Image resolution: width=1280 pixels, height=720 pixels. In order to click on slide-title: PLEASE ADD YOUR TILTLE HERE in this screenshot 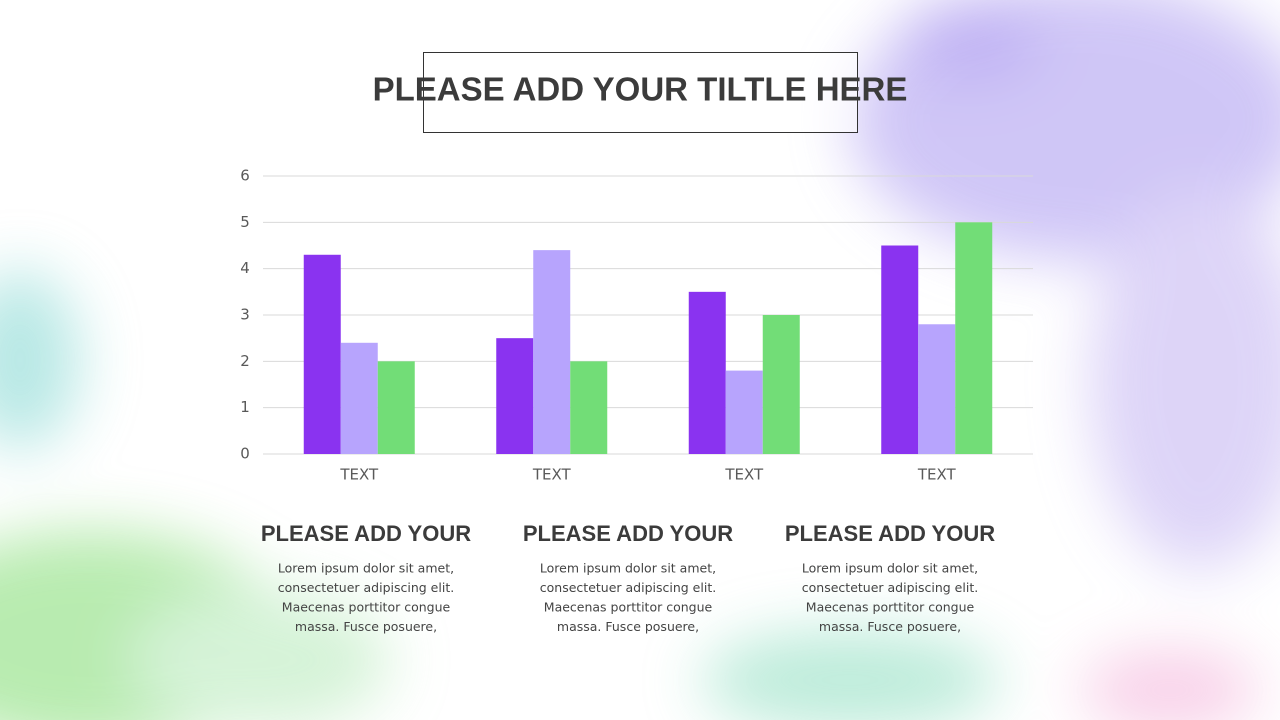, I will do `click(640, 89)`.